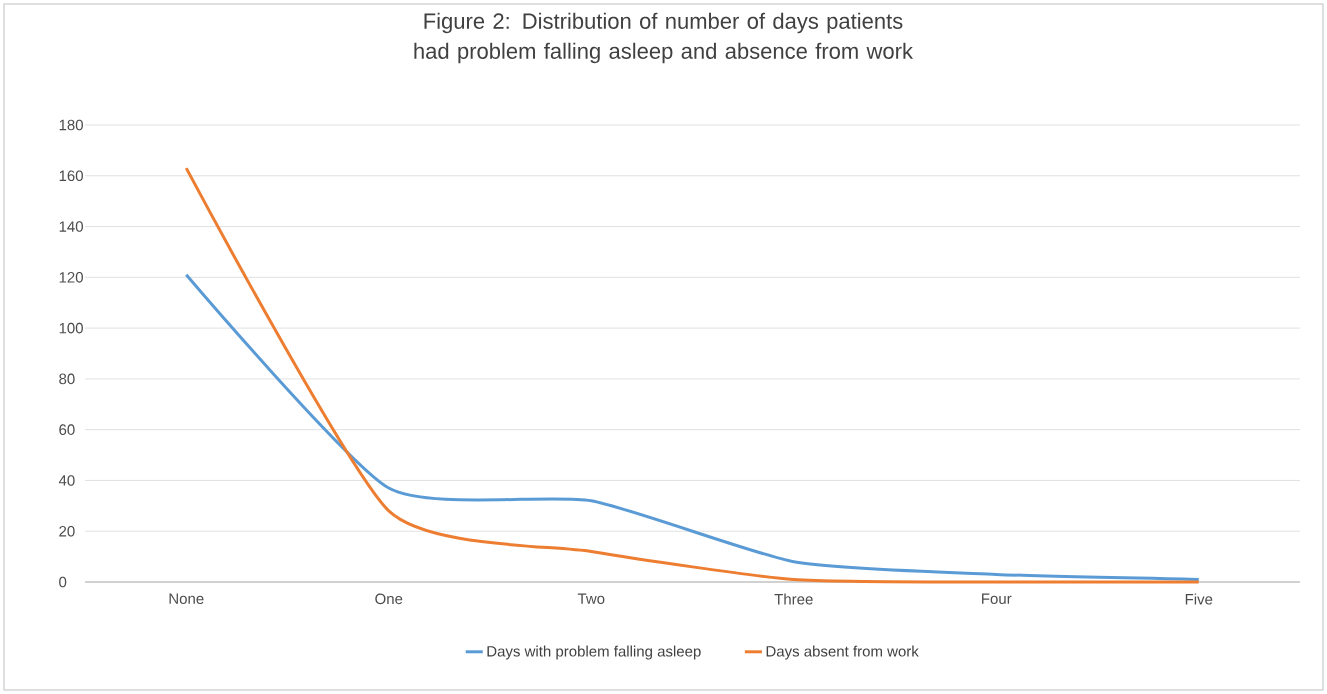  Describe the element at coordinates (67, 429) in the screenshot. I see `y-tick-label: 60` at that location.